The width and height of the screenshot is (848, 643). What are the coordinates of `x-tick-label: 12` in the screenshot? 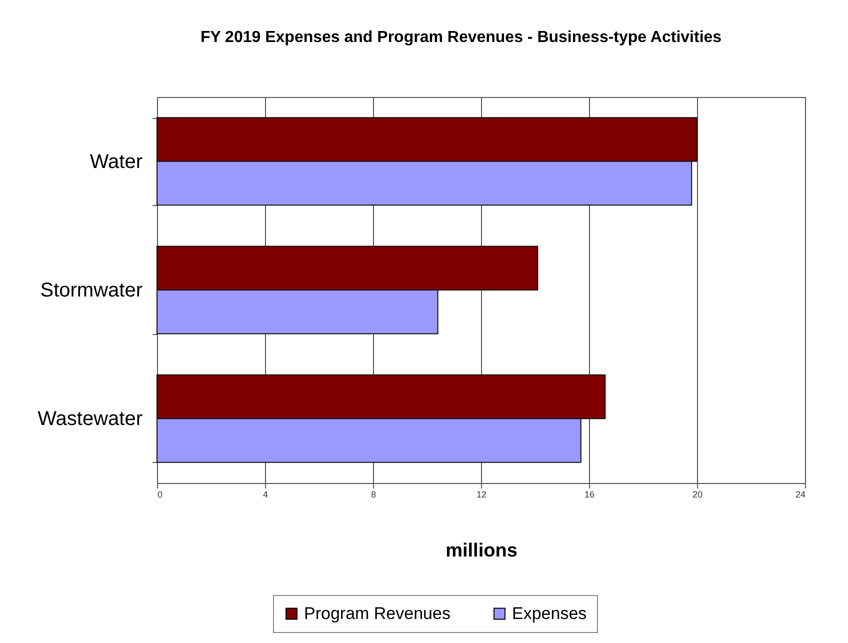 It's located at (481, 495).